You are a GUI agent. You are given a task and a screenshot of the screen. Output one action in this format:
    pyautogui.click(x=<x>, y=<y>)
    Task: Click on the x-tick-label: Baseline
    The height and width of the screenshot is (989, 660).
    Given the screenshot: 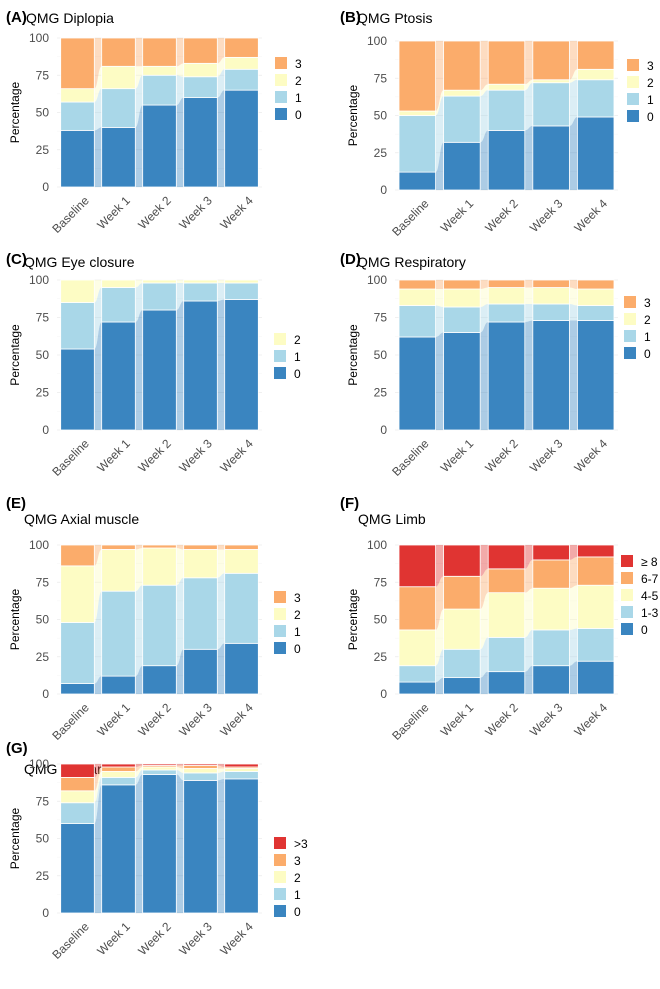 What is the action you would take?
    pyautogui.click(x=70, y=721)
    